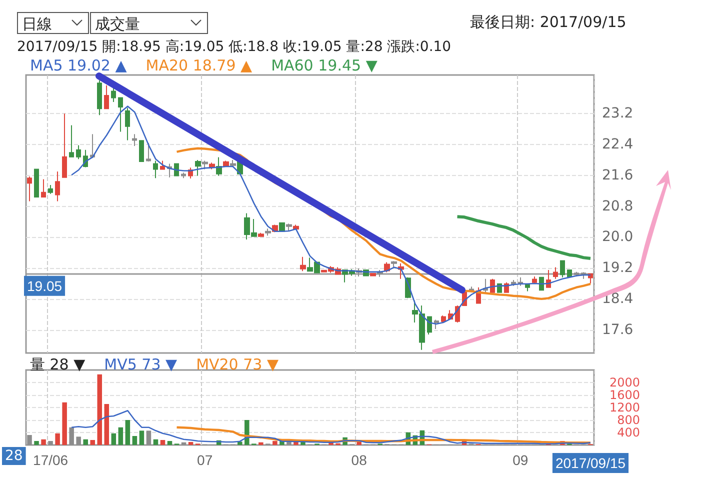  I want to click on chart-title: 最後日期: 2017/09/15, so click(548, 22).